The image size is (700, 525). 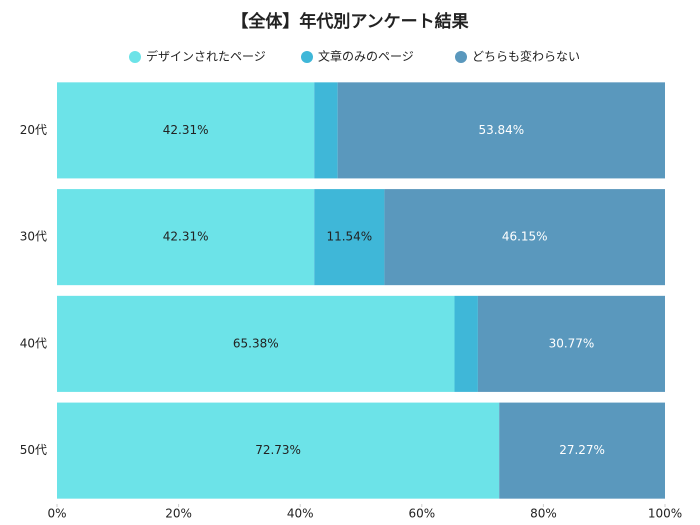 What do you see at coordinates (33, 450) in the screenshot?
I see `y-tick-label: 50代` at bounding box center [33, 450].